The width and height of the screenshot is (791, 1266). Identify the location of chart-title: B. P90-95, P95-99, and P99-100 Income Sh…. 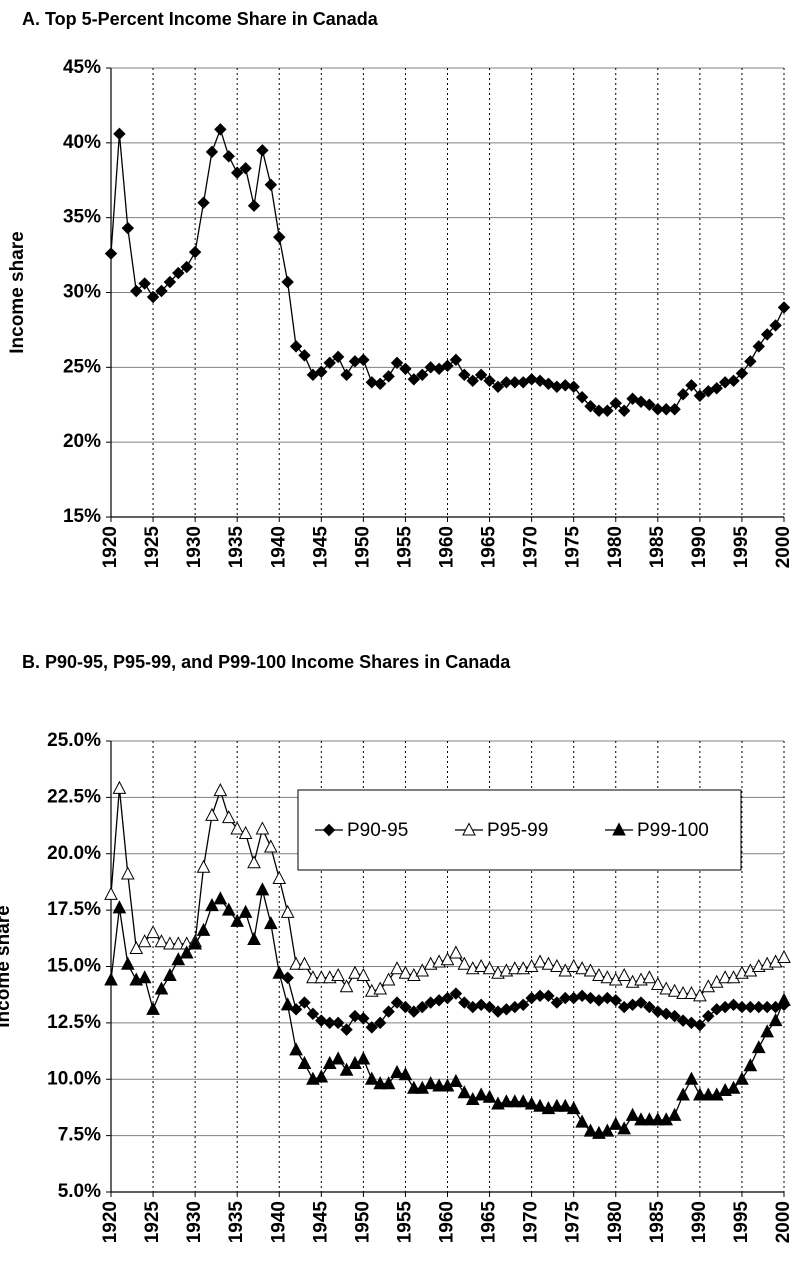
(266, 662).